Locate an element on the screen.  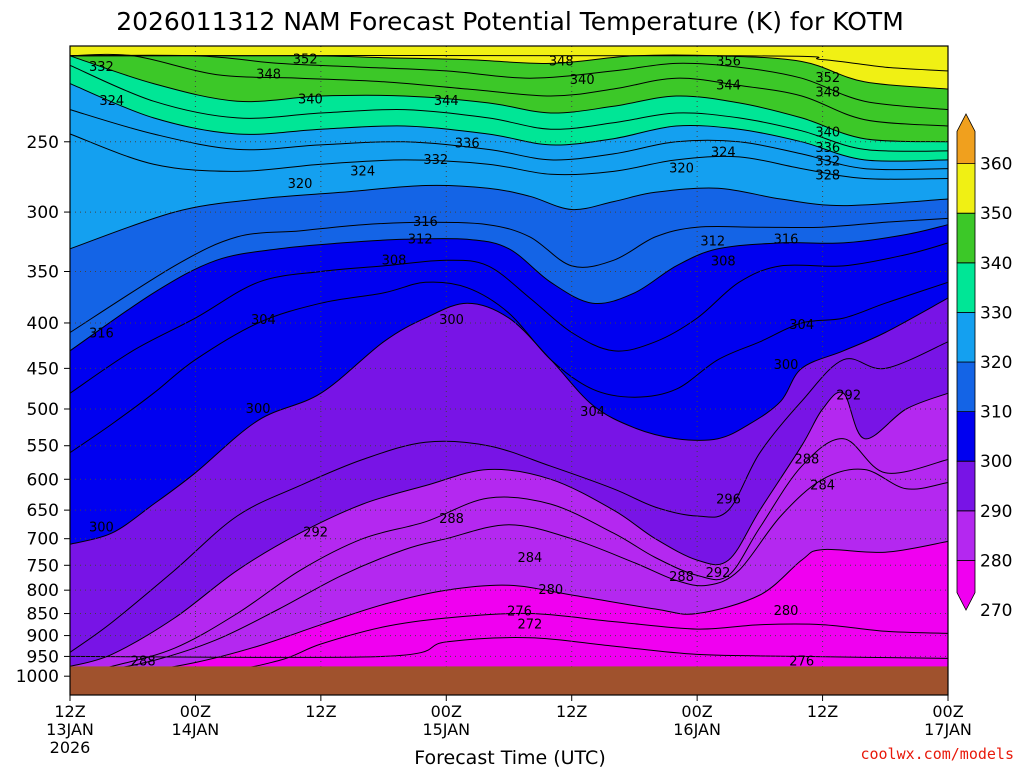
y-tick-label: 350 is located at coordinates (43, 273).